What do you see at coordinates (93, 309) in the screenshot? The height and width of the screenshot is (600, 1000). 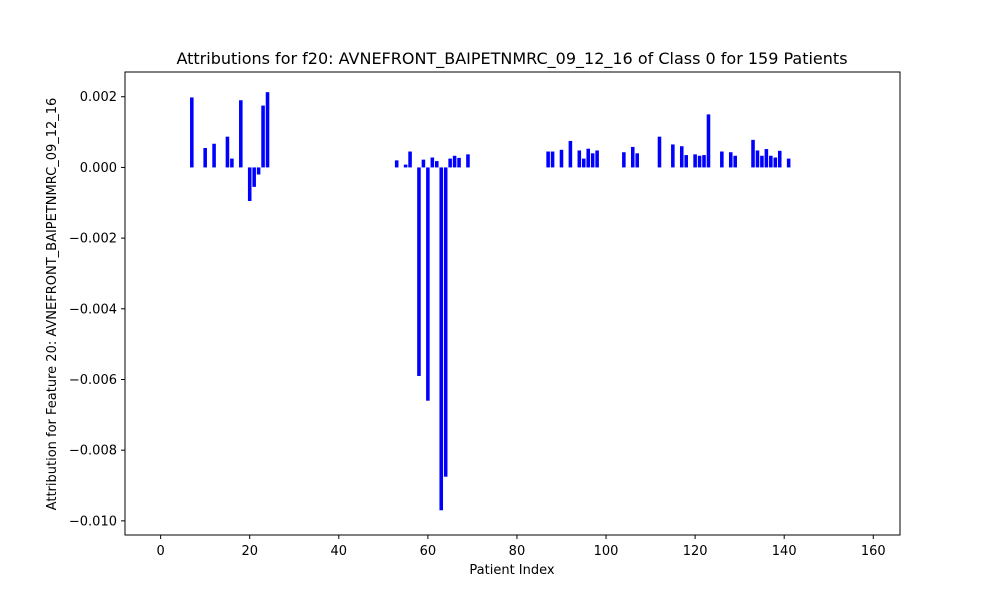 I see `y-tick-label: −0.004` at bounding box center [93, 309].